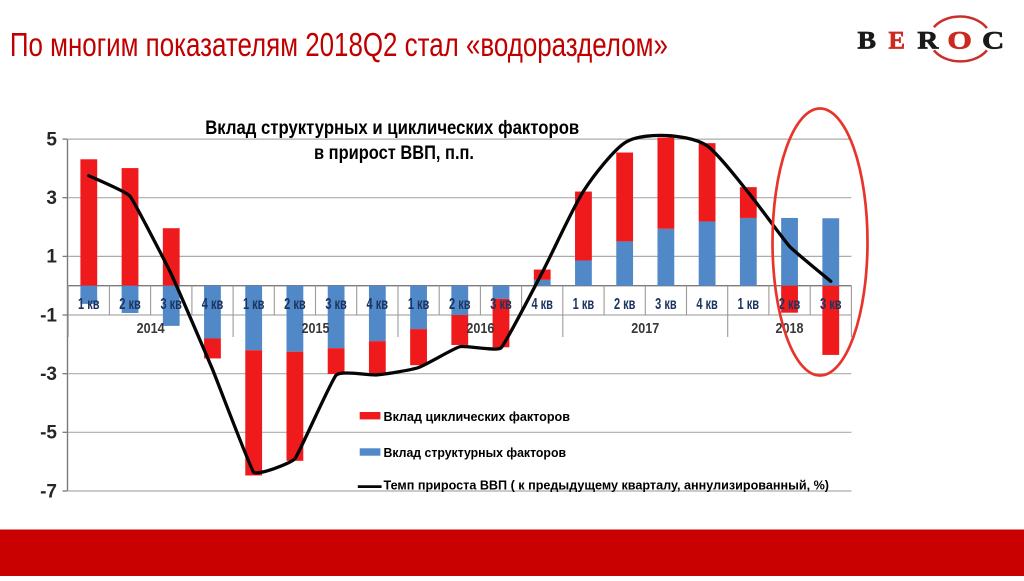  What do you see at coordinates (645, 329) in the screenshot?
I see `svg-text: 2017` at bounding box center [645, 329].